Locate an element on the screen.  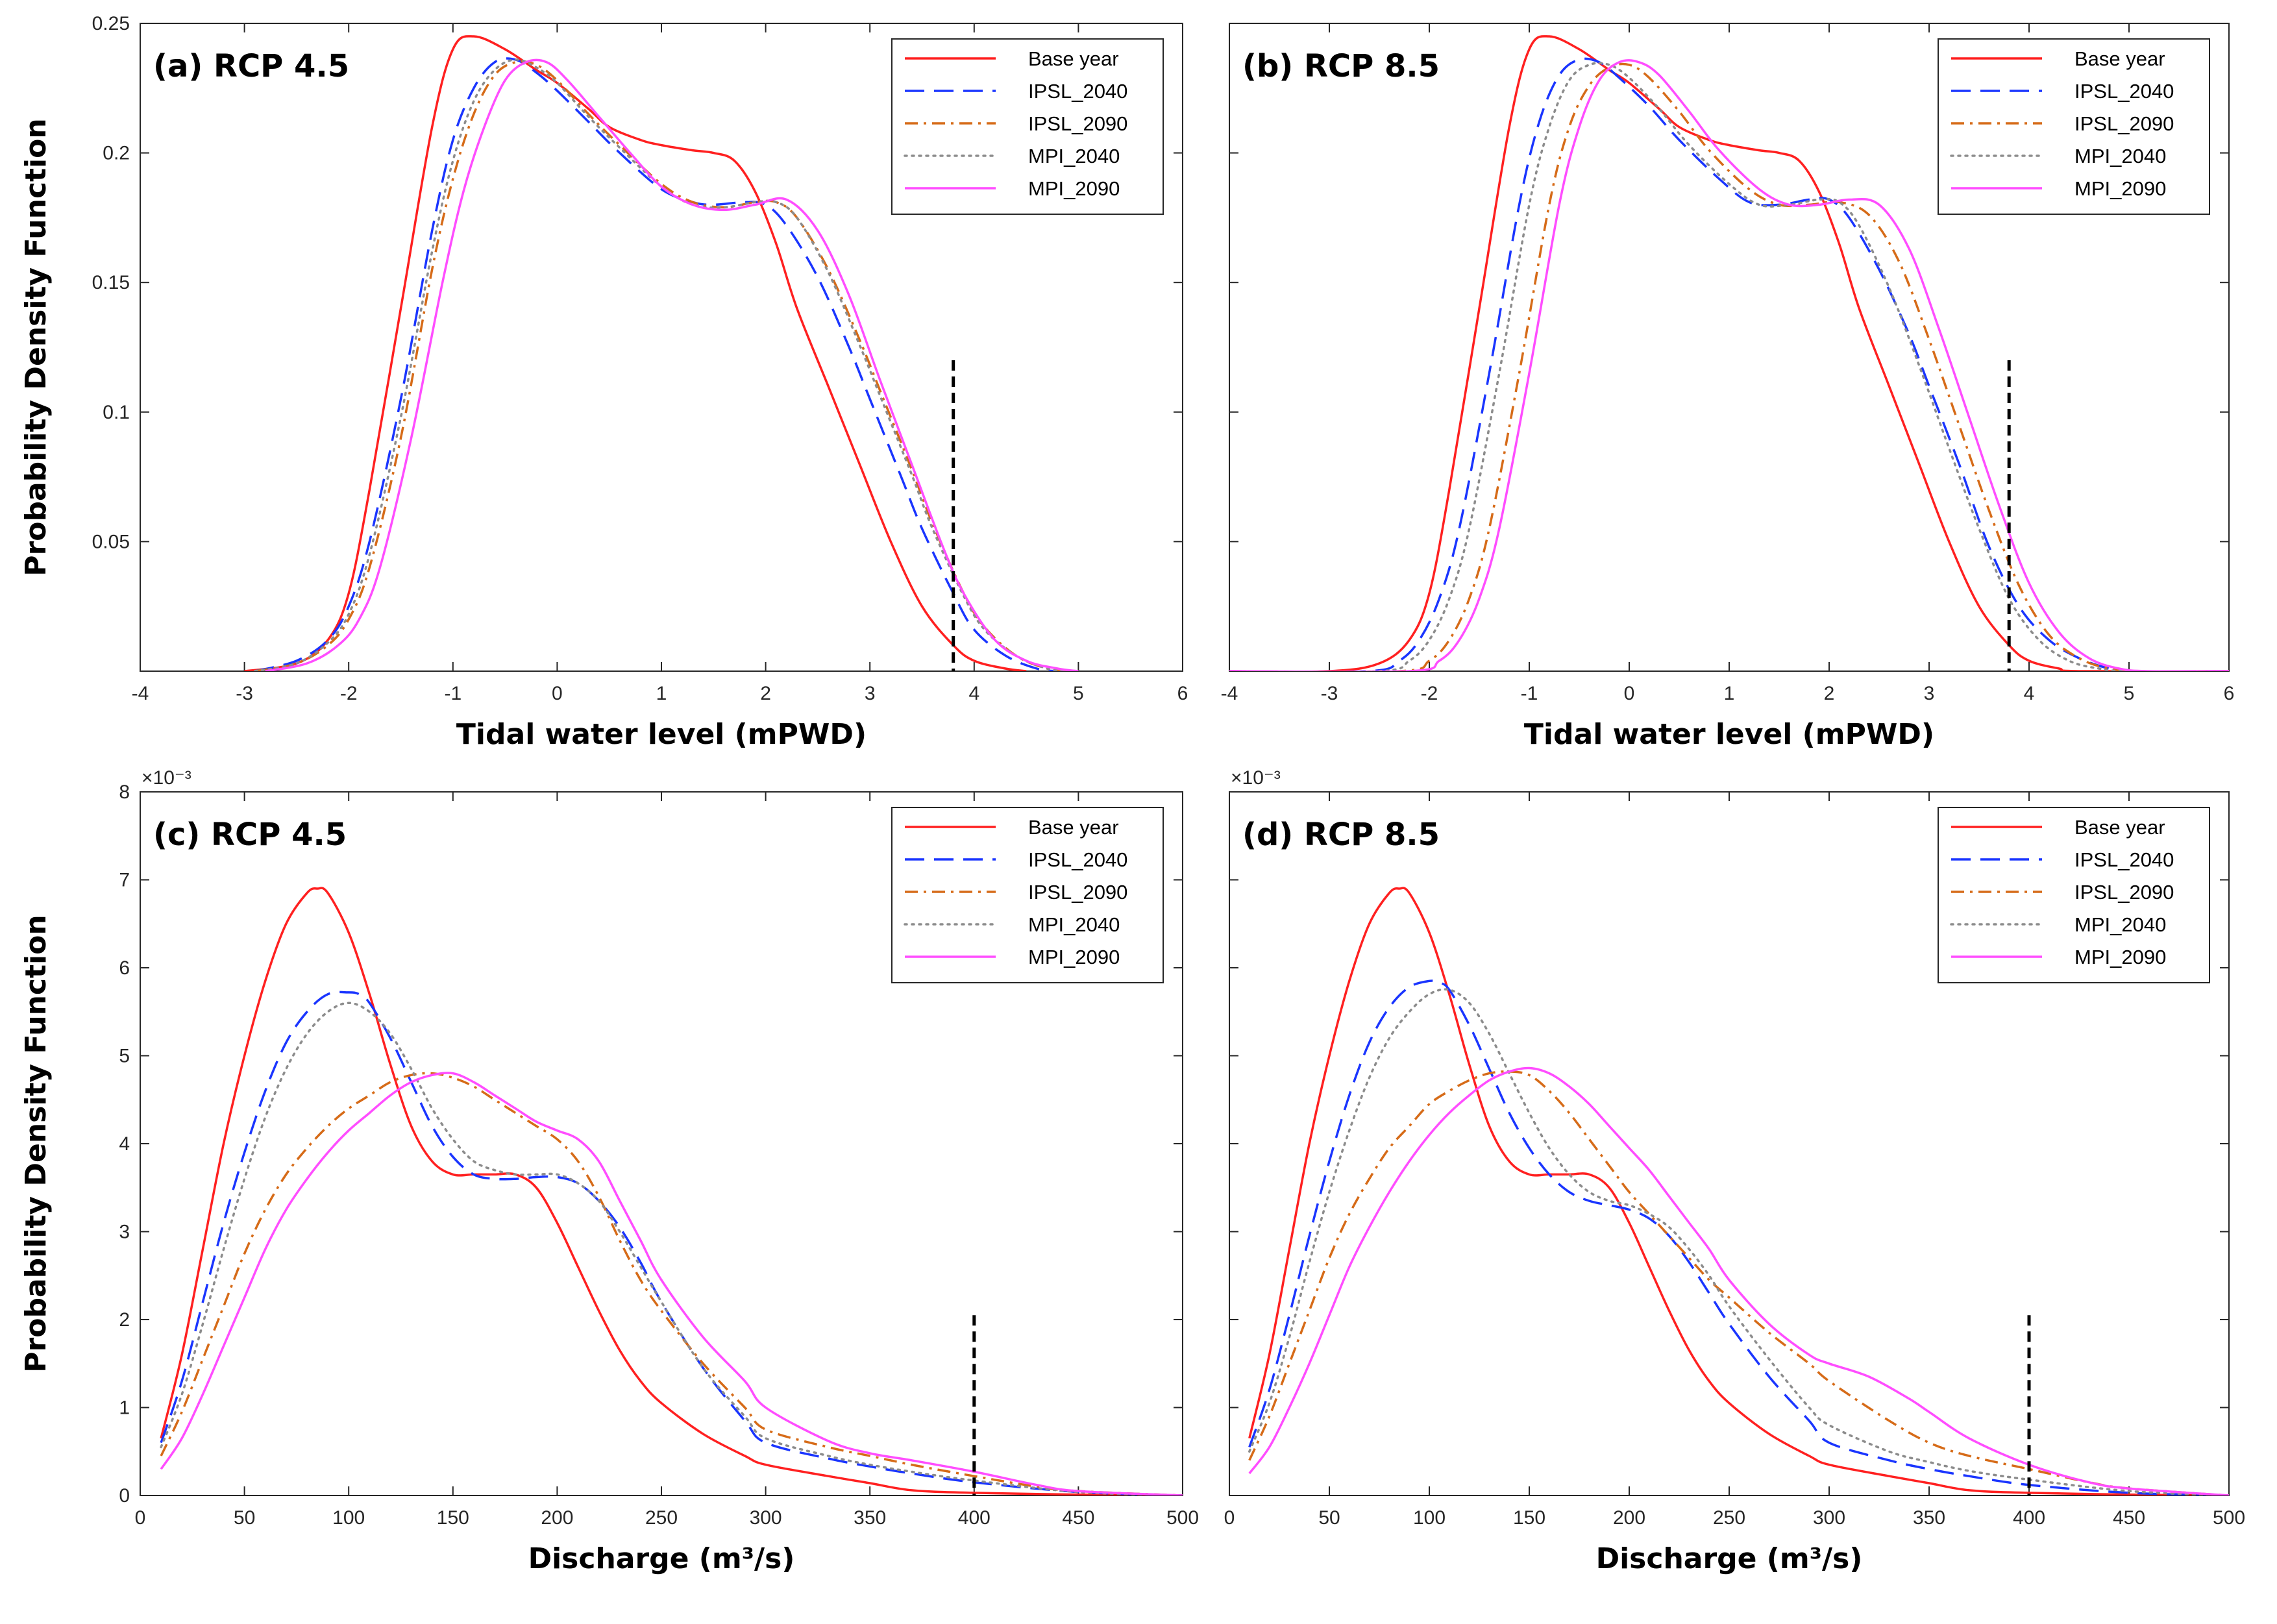
panel-title: (a) RCP 4.5 is located at coordinates (251, 66).